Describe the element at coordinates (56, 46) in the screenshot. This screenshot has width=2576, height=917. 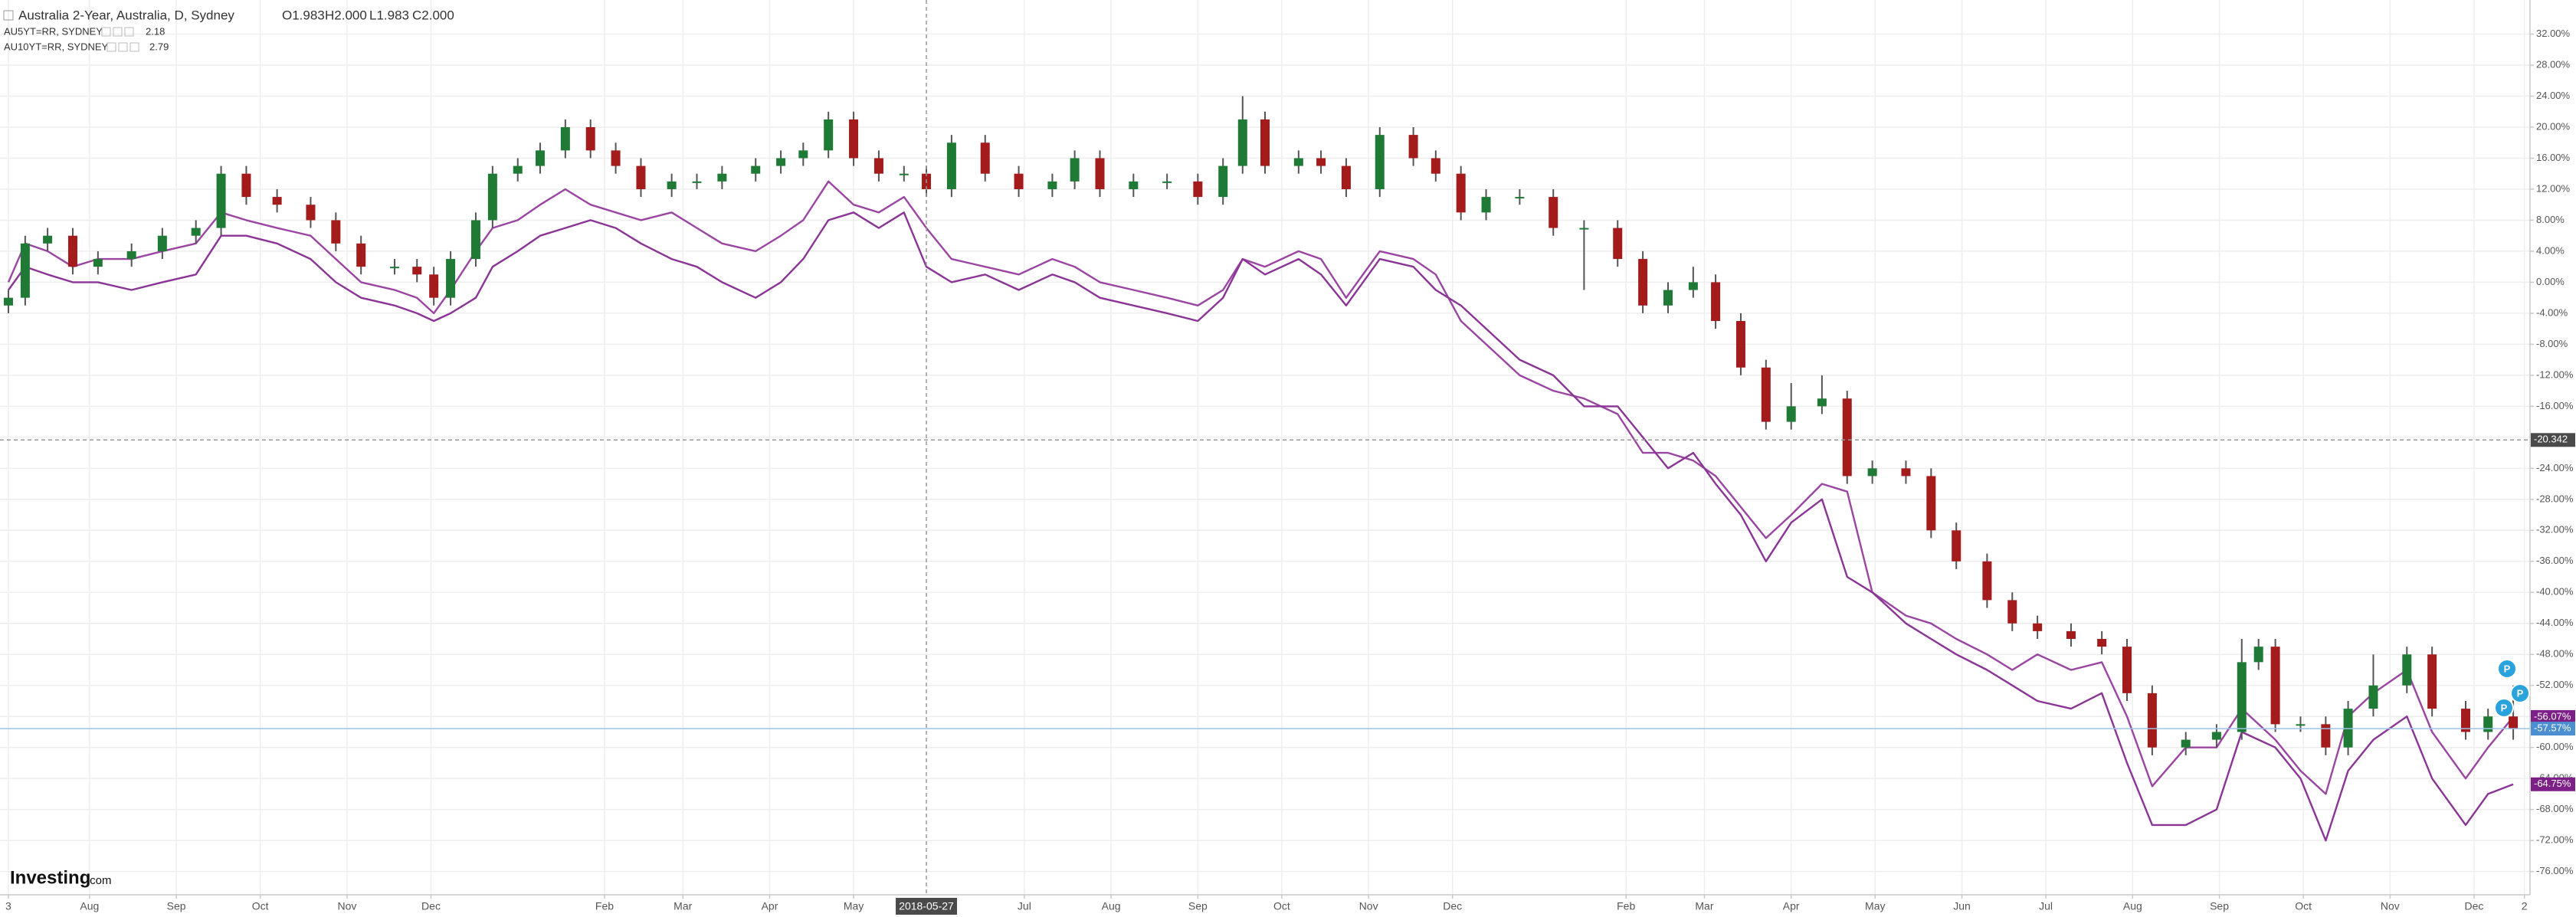
I see `legend-entry: AU10YT=RR, SYDNEY` at that location.